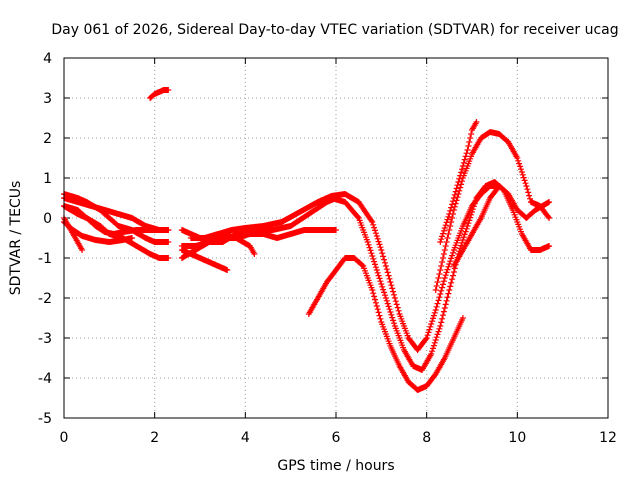 The height and width of the screenshot is (480, 640). Describe the element at coordinates (47, 99) in the screenshot. I see `y-tick-label: 3` at that location.